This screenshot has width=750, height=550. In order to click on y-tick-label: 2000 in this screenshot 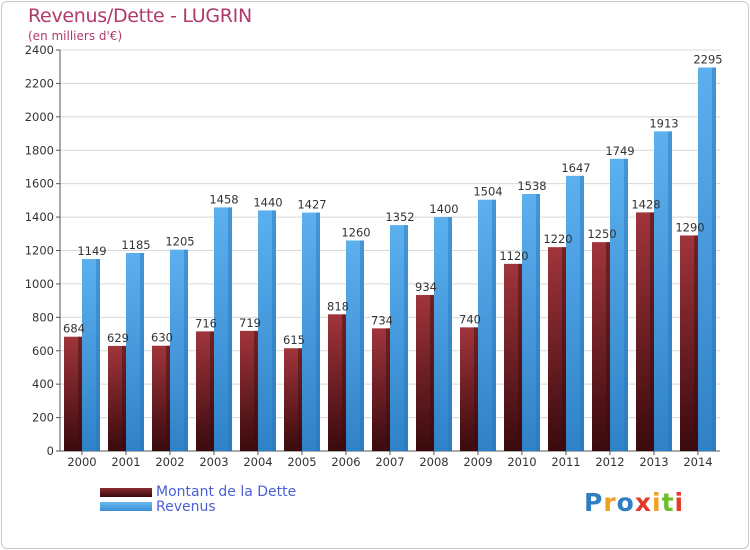, I will do `click(39, 117)`.